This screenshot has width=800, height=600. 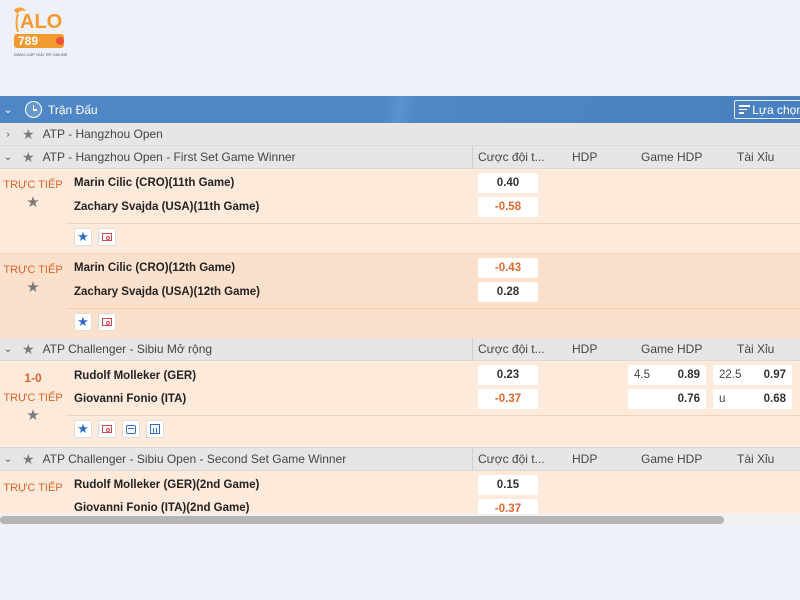 I want to click on game-hdp-line: 4.5, so click(x=642, y=375).